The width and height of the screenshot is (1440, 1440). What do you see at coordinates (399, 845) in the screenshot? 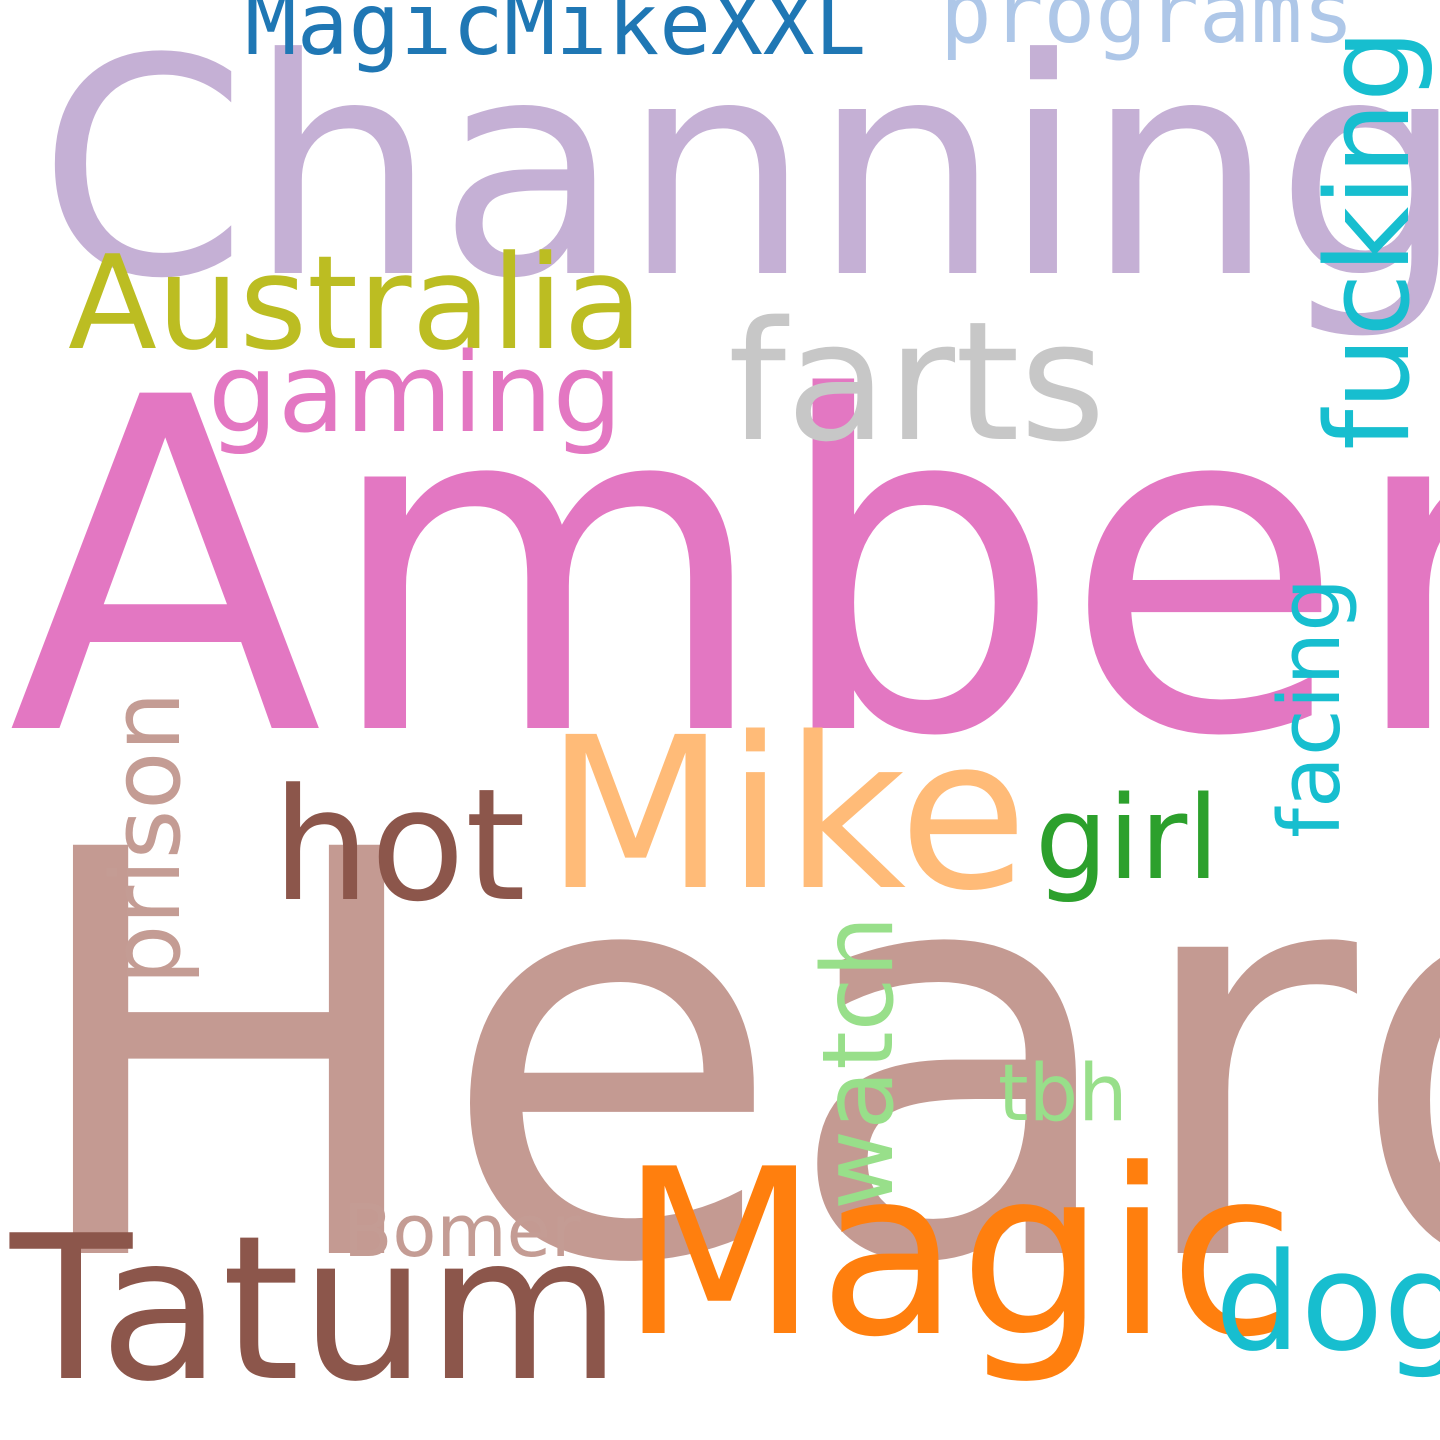
I see `word-hot: hot` at bounding box center [399, 845].